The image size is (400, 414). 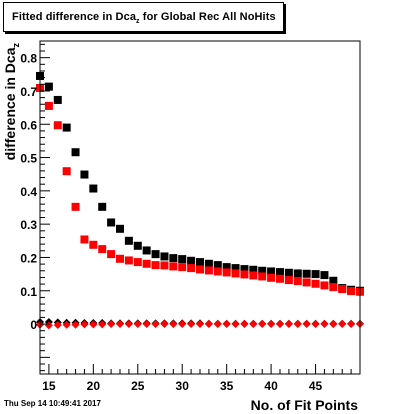 What do you see at coordinates (94, 386) in the screenshot?
I see `x-tick-label: 20` at bounding box center [94, 386].